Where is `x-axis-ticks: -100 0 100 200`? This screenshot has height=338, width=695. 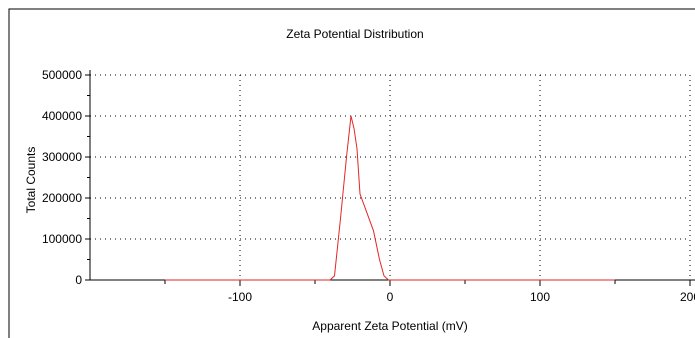
x-axis-ticks: -100 0 100 200 is located at coordinates (429, 292).